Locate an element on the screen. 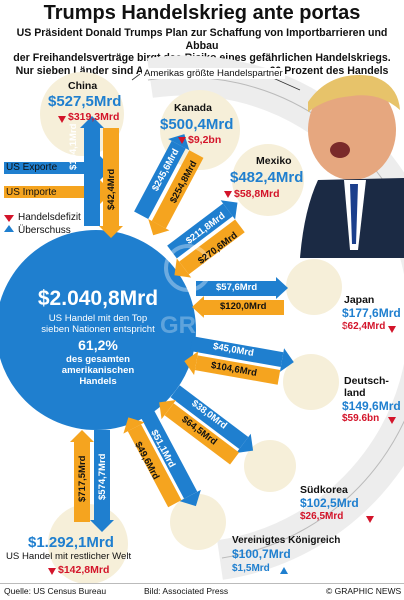 This screenshot has width=404, height=600. deutschland-name-2: land is located at coordinates (355, 393).